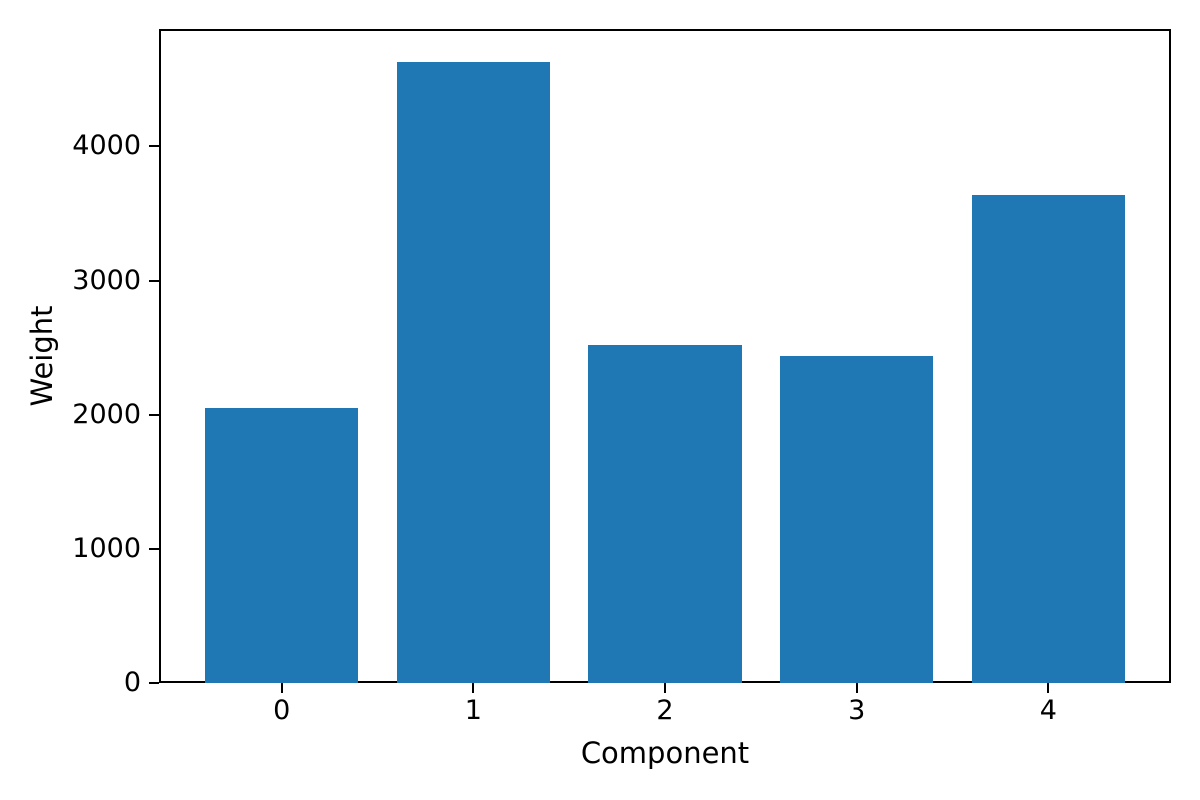 Image resolution: width=1200 pixels, height=800 pixels. Describe the element at coordinates (665, 710) in the screenshot. I see `x-tick-label: 2` at that location.